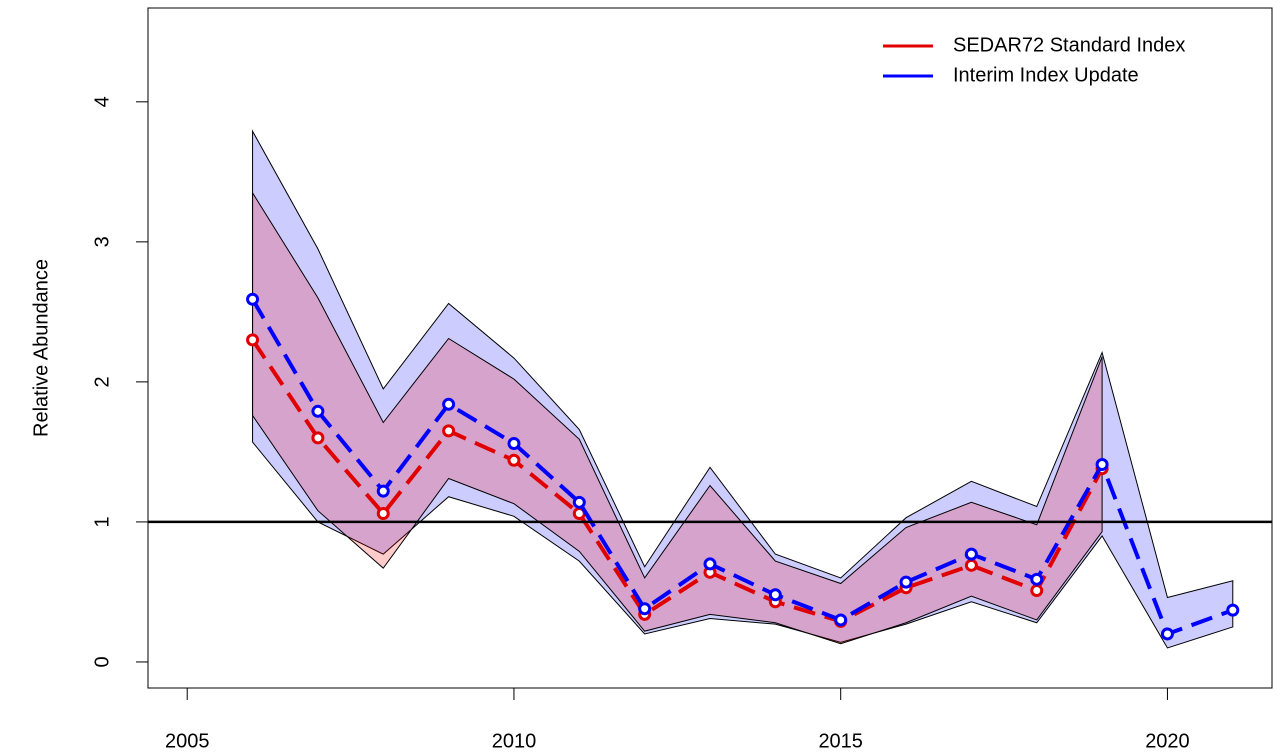 This screenshot has height=756, width=1281. I want to click on x-tick-label: 2015, so click(840, 741).